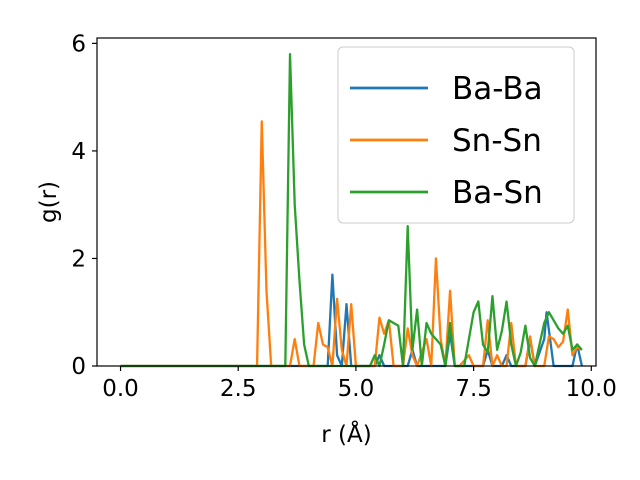  I want to click on x-tick-label: 10.0, so click(591, 389).